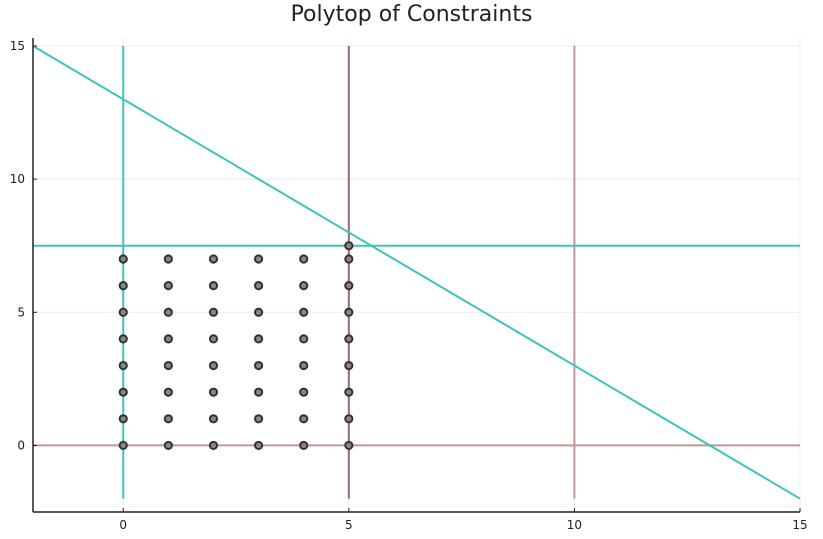  I want to click on x-tick-label: 5, so click(349, 525).